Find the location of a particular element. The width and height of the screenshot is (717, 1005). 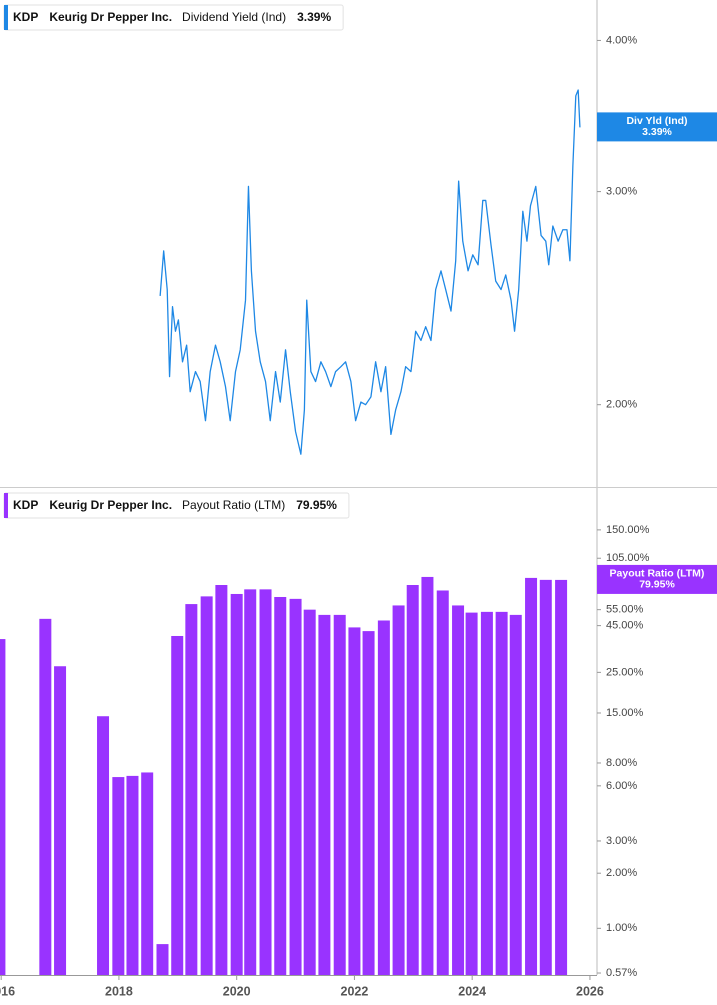

current-tag-title: Payout Ratio (LTM) is located at coordinates (657, 574).